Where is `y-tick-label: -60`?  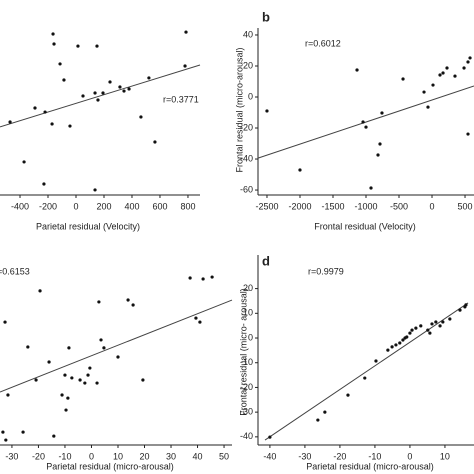
y-tick-label: -60 is located at coordinates (246, 189).